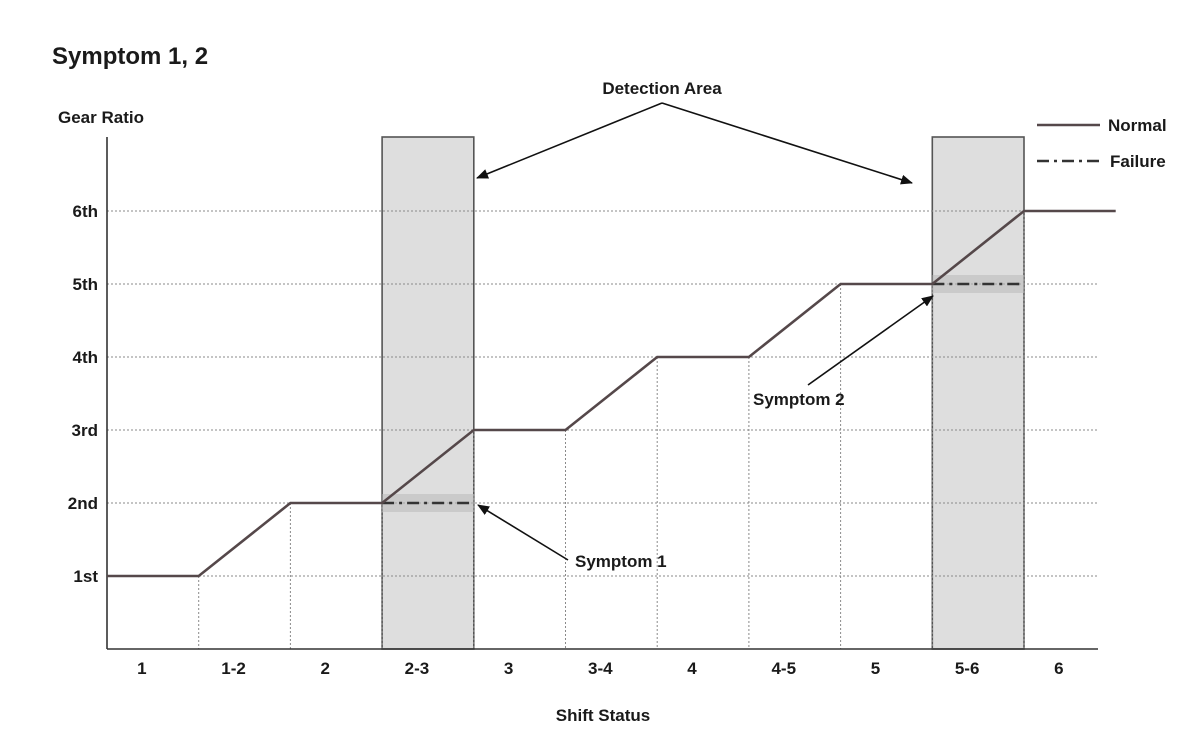 This screenshot has width=1200, height=745. Describe the element at coordinates (86, 357) in the screenshot. I see `y-tick-label: 4th` at that location.